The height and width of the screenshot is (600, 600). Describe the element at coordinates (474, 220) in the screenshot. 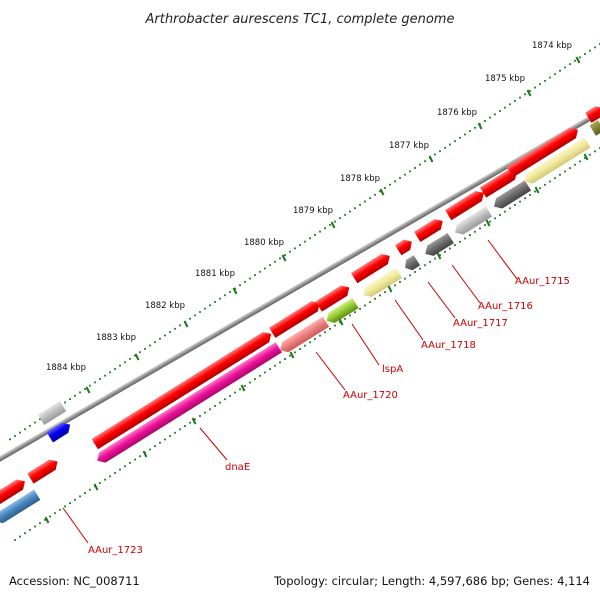

I see `AAur_1715-gene` at that location.